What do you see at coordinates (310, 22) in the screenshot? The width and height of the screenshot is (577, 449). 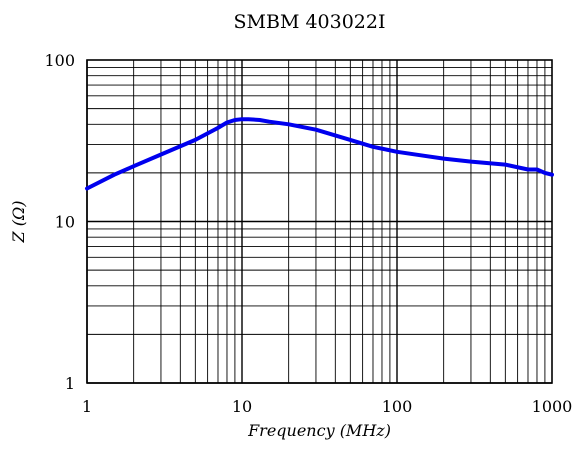 I see `chart-title: SMBM 403022I` at bounding box center [310, 22].